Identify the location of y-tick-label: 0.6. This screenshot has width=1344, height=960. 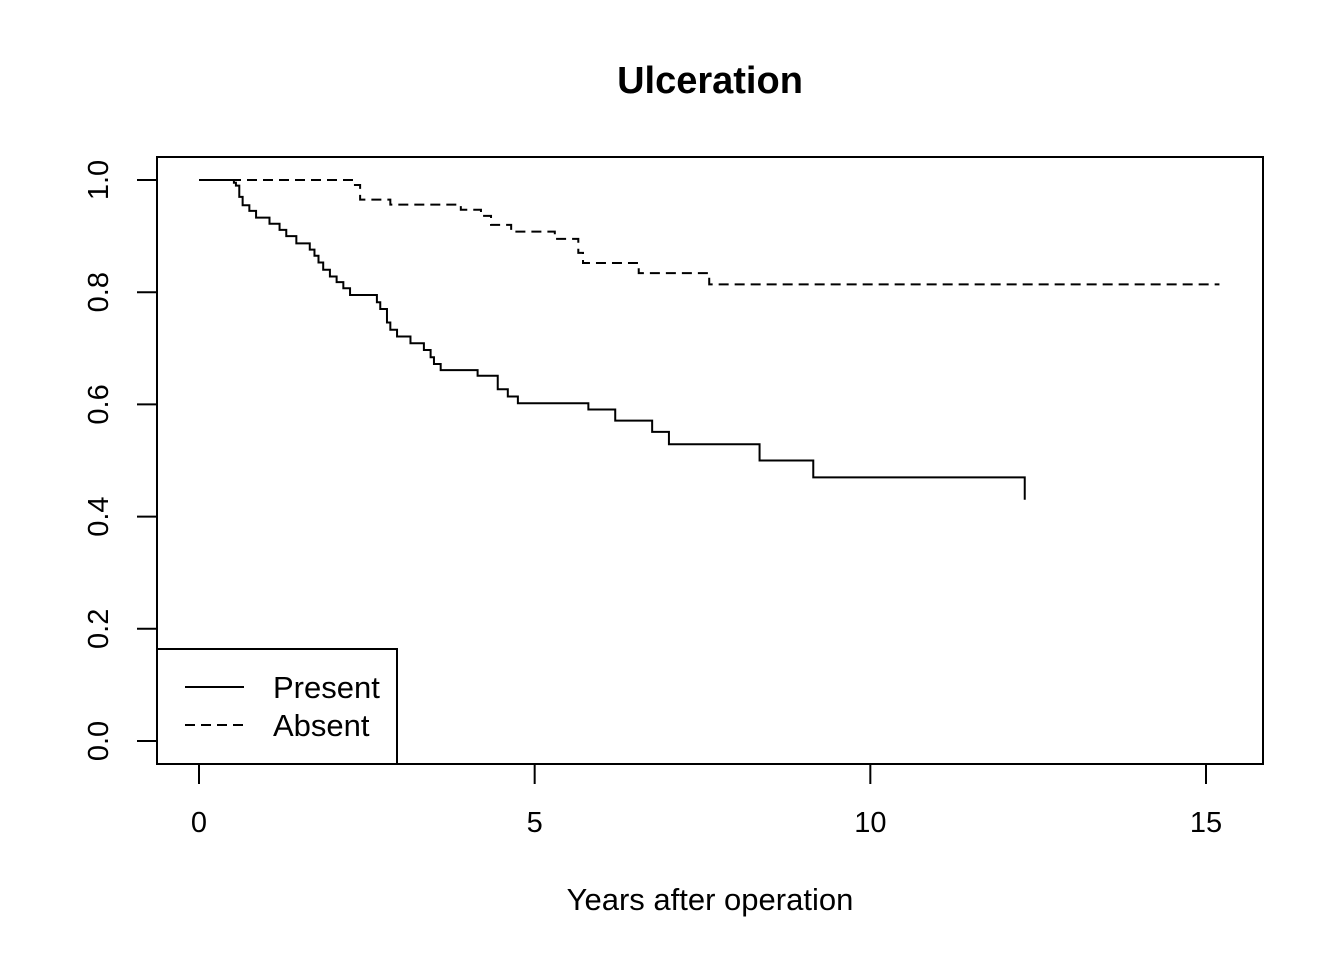
(99, 404).